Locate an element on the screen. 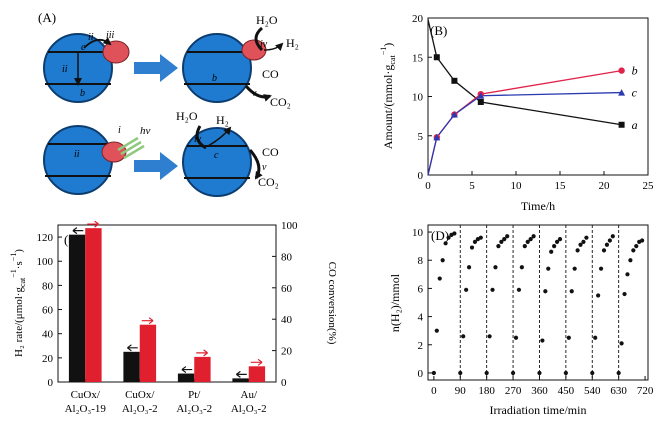 This screenshot has height=431, width=668. process-arrow-2-icon is located at coordinates (156, 166).